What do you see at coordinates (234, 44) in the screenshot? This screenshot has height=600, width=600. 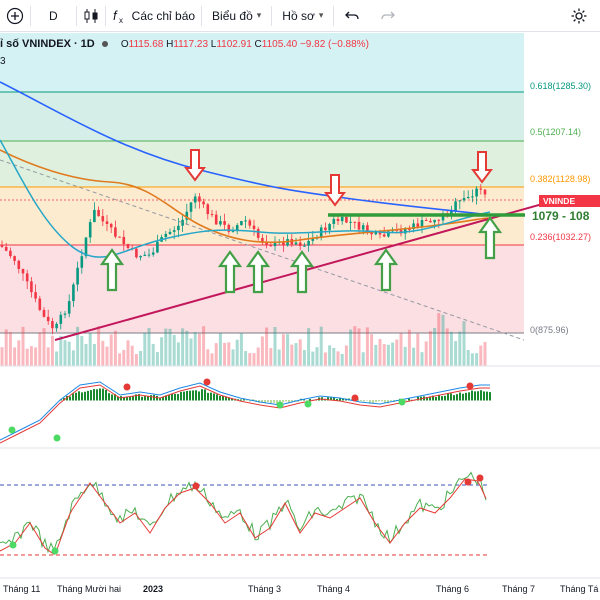 I see `low-value: 1102.91` at bounding box center [234, 44].